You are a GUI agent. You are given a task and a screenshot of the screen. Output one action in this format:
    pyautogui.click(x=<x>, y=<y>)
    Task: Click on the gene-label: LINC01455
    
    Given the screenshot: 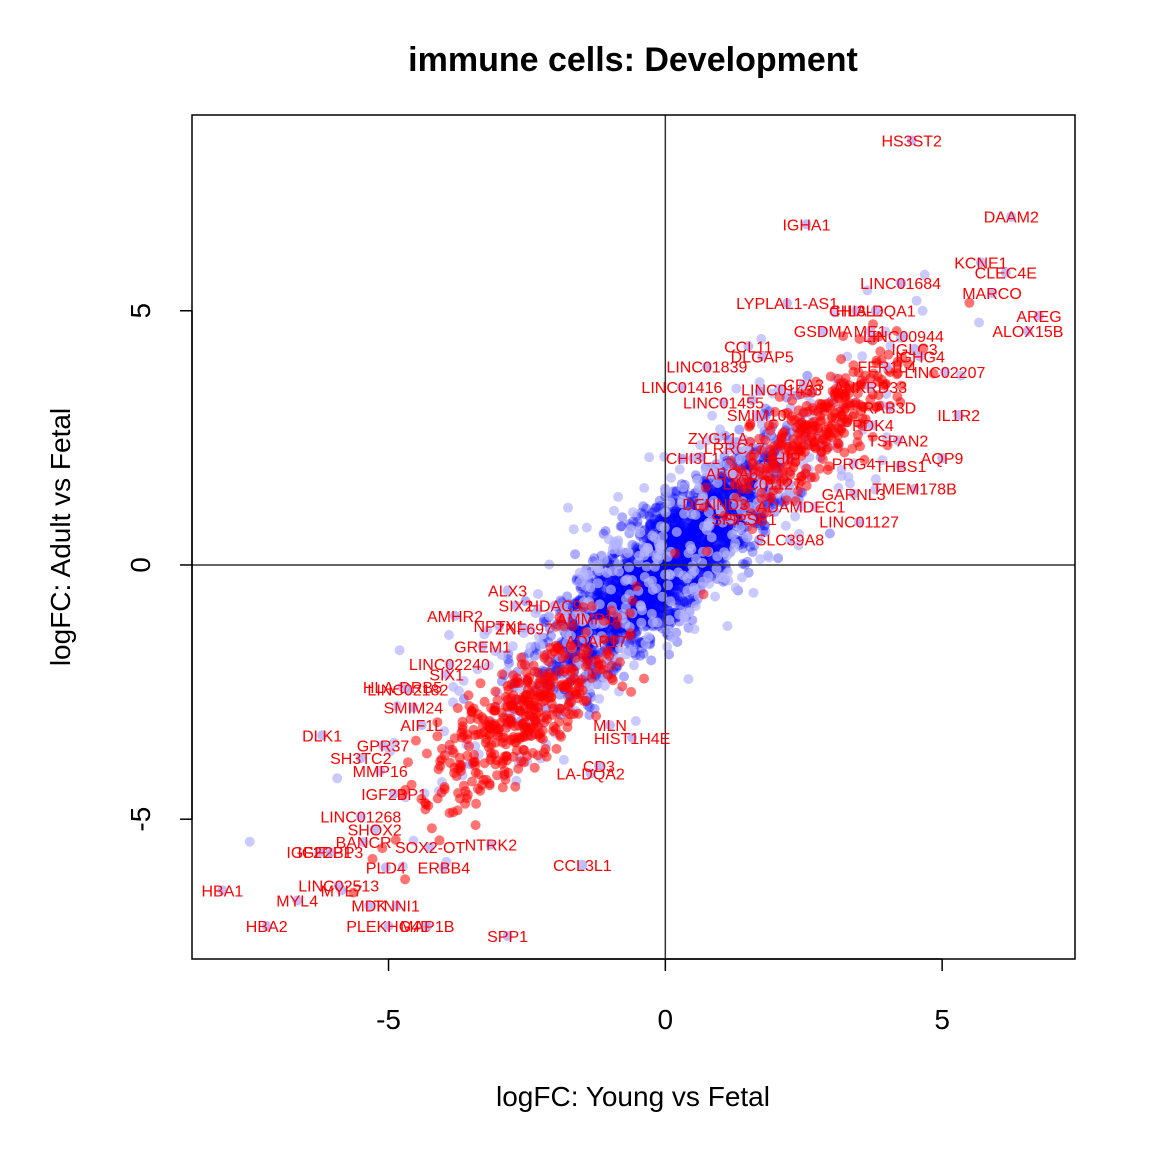 What is the action you would take?
    pyautogui.click(x=723, y=403)
    